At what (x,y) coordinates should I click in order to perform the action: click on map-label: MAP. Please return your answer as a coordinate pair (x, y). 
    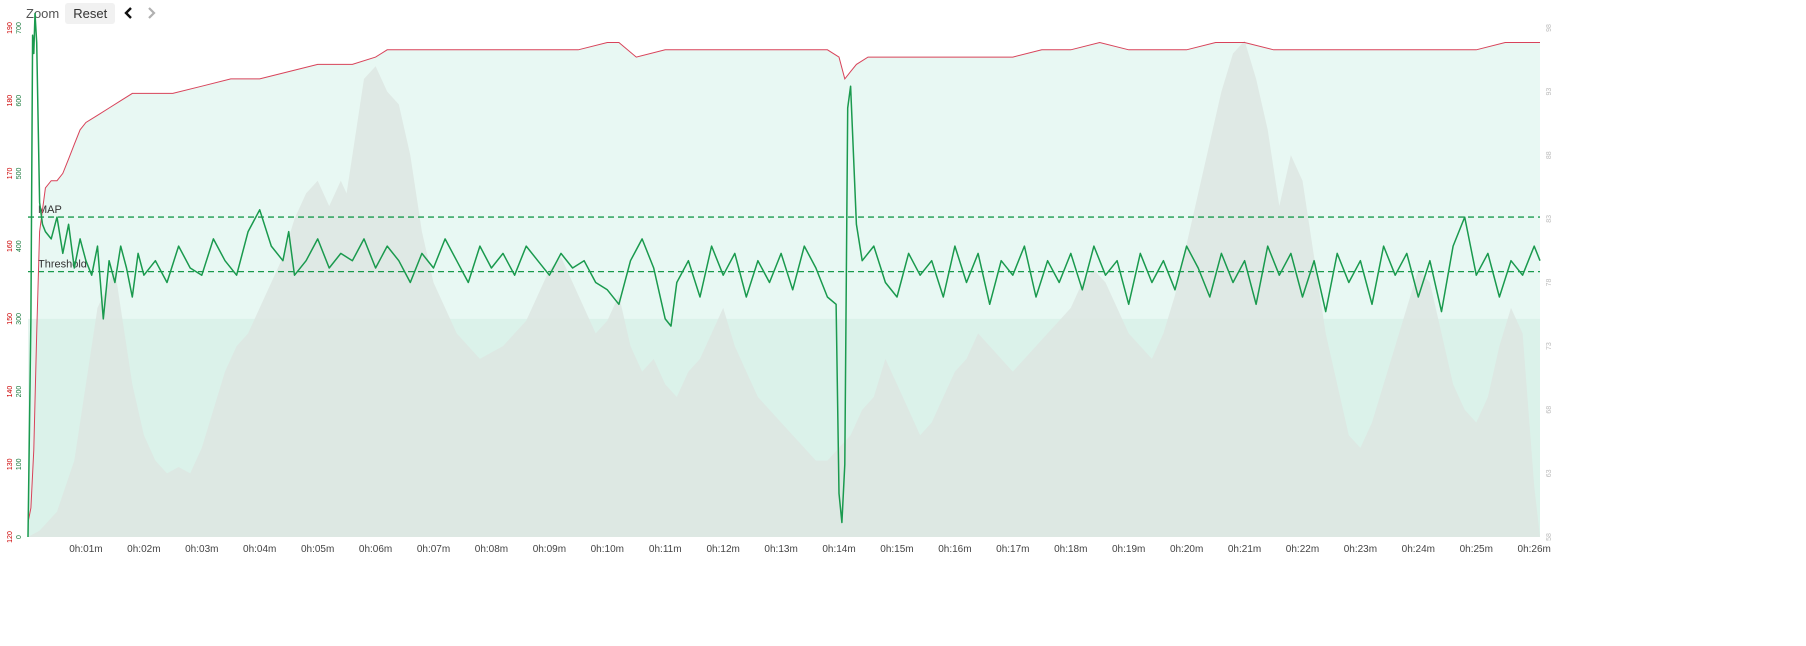
    Looking at the image, I should click on (50, 210).